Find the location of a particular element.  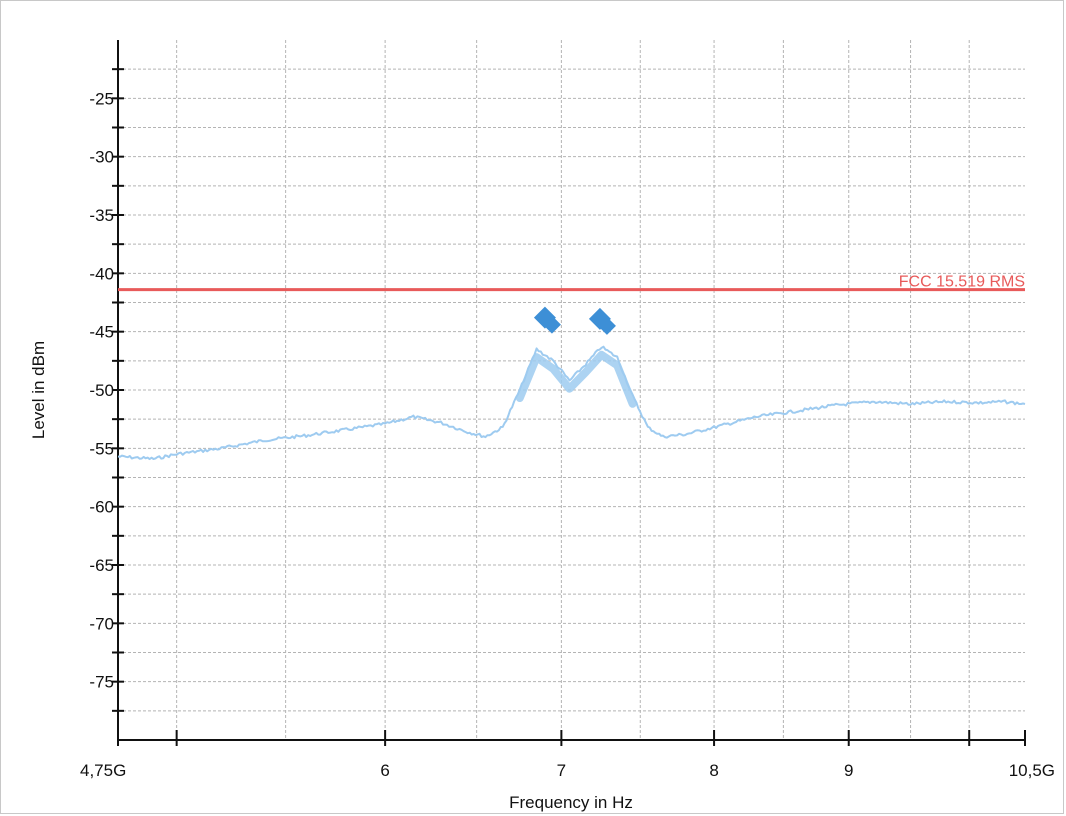

y-tick-label: -45 is located at coordinates (101, 332).